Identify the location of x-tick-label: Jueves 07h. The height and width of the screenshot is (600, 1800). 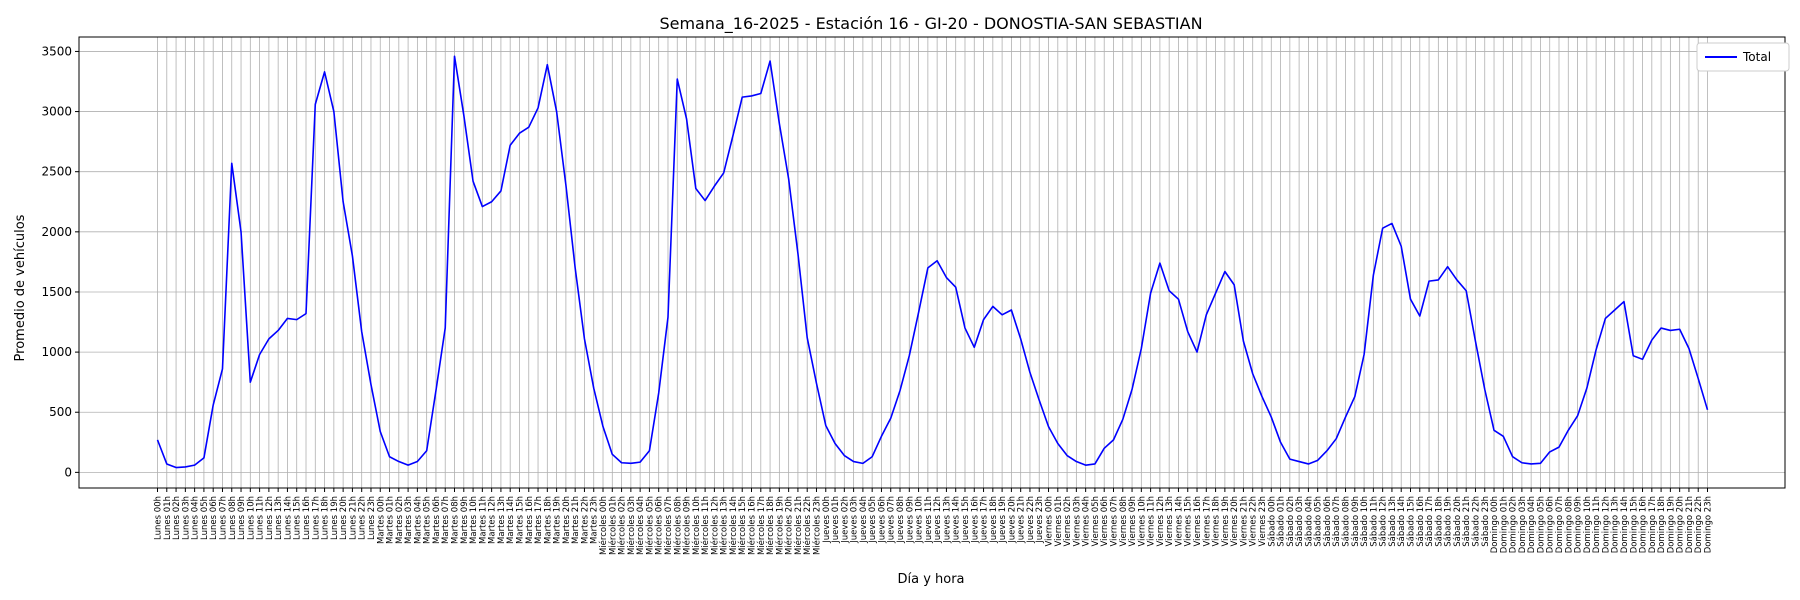
(892, 520).